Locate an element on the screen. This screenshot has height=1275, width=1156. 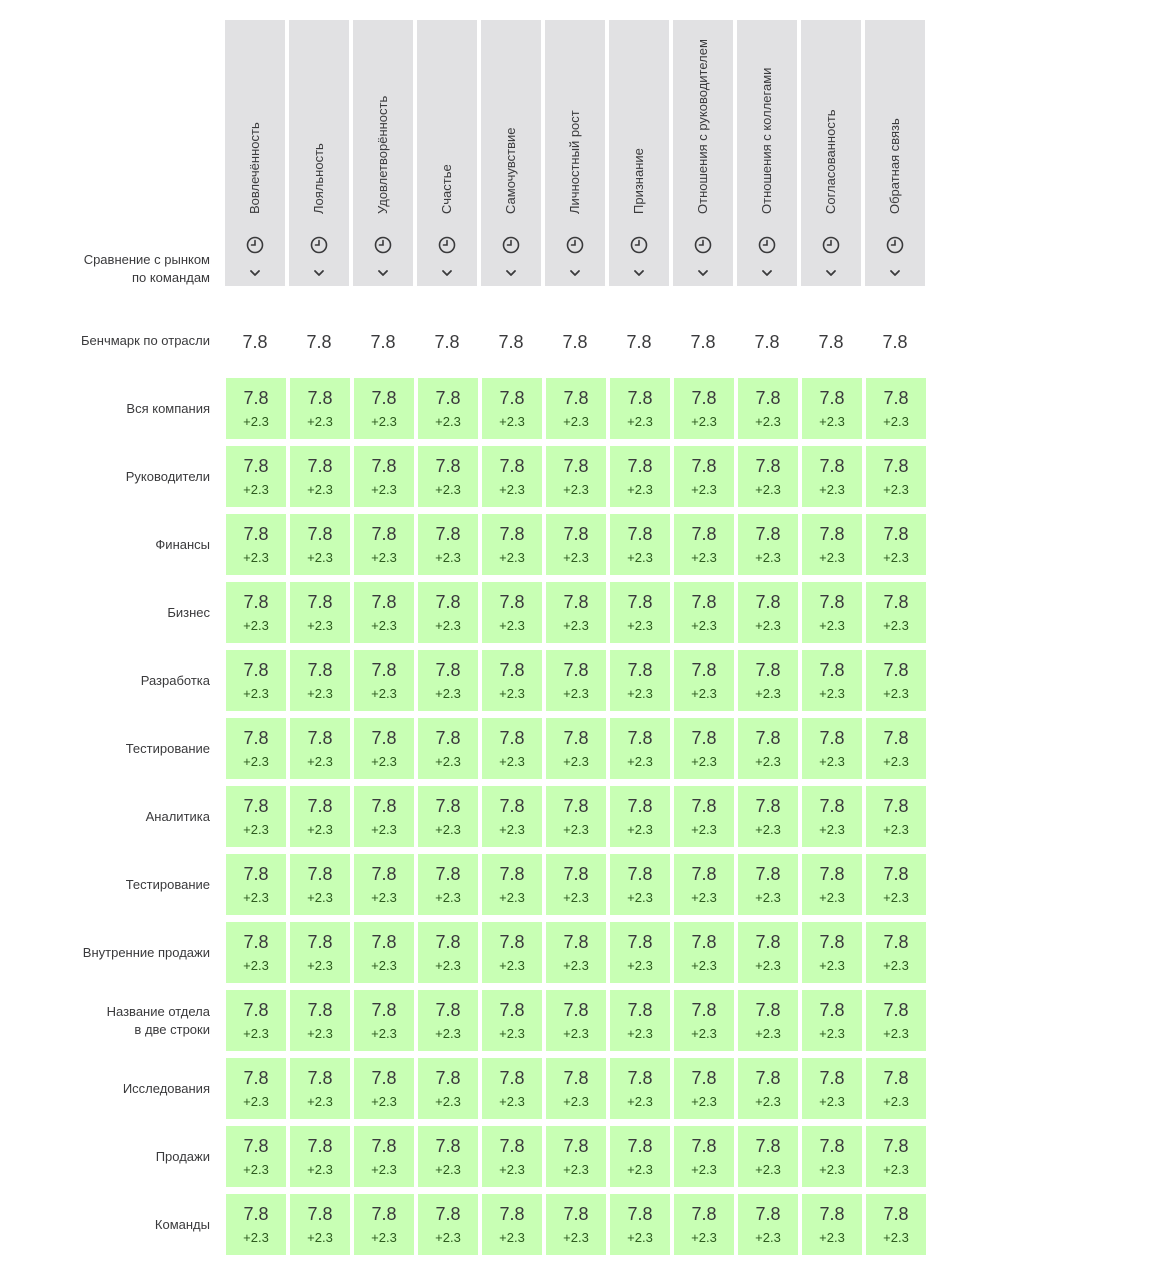
column-header: Лояльность is located at coordinates (319, 153).